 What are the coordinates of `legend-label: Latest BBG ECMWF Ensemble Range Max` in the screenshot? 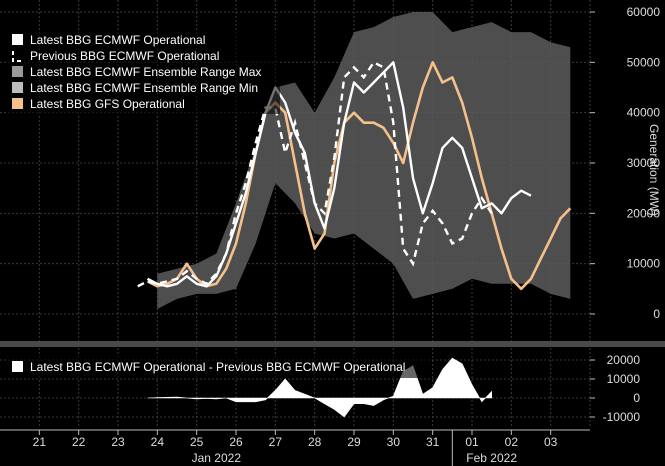 It's located at (145, 72).